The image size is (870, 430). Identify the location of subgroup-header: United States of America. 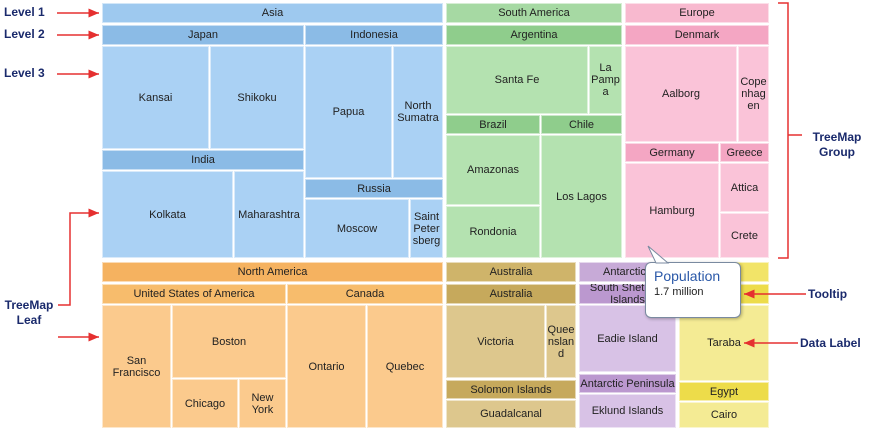
(194, 294).